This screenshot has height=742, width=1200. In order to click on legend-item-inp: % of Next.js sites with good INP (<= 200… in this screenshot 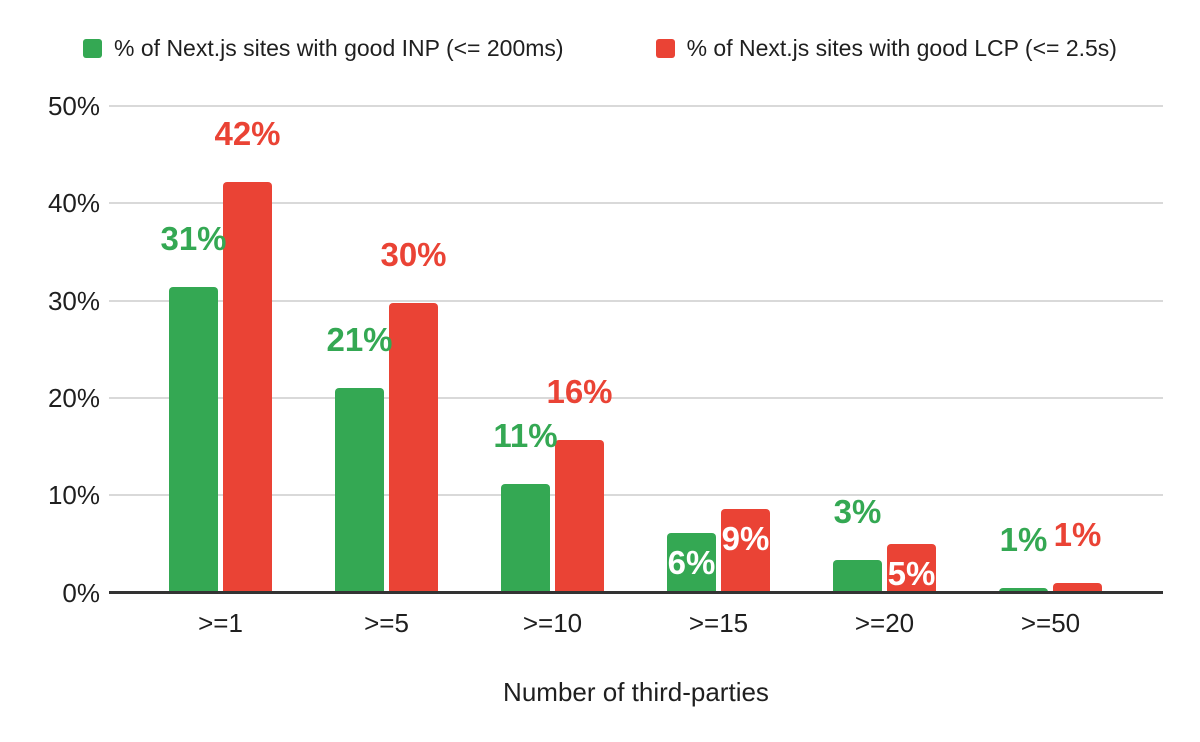, I will do `click(323, 48)`.